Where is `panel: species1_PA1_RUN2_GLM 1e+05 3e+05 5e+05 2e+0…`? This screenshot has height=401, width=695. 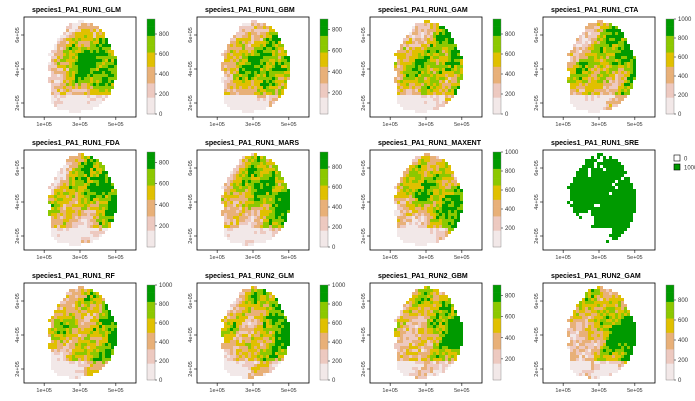
panel: species1_PA1_RUN2_GLM 1e+05 3e+05 5e+05 2e+0… is located at coordinates (267, 333).